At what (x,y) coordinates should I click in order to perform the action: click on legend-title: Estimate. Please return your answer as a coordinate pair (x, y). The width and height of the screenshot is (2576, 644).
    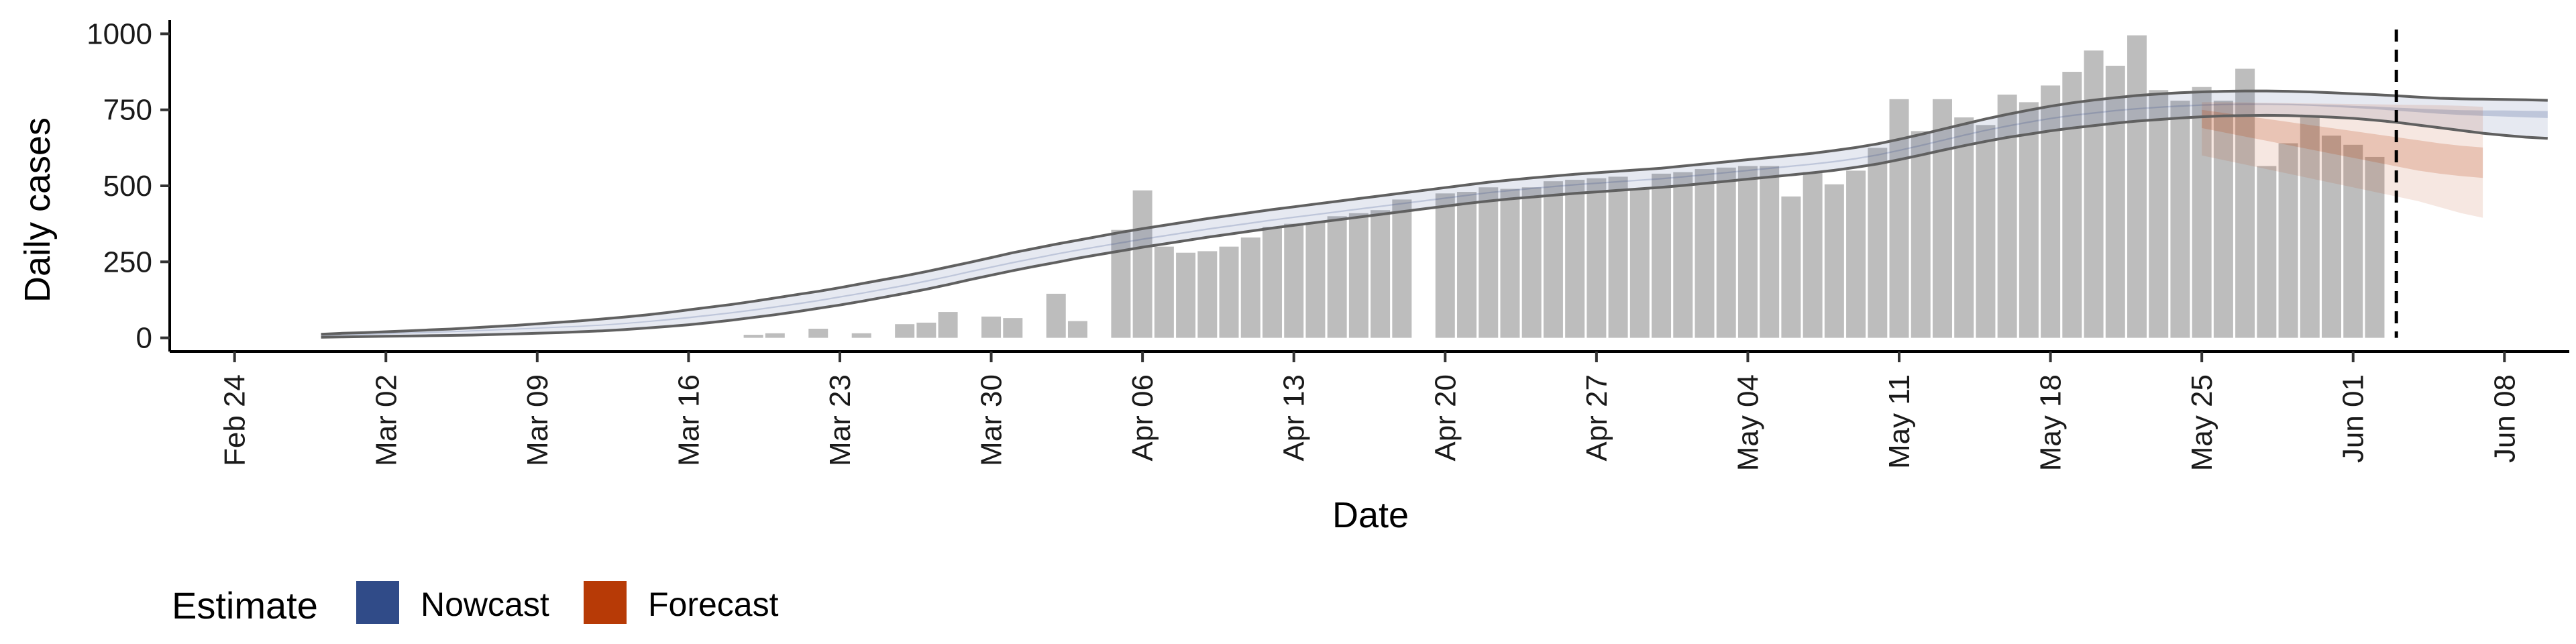
    Looking at the image, I should click on (245, 605).